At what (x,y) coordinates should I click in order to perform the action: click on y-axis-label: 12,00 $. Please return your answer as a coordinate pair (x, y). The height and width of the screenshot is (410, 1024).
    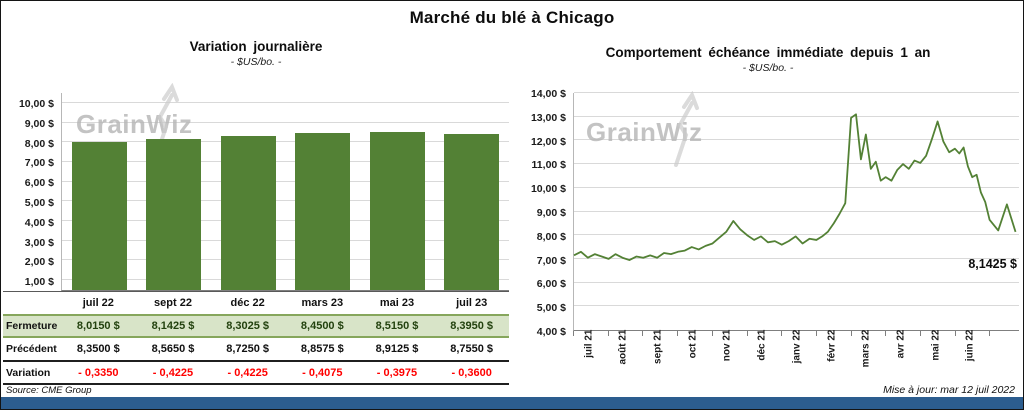
    Looking at the image, I should click on (548, 141).